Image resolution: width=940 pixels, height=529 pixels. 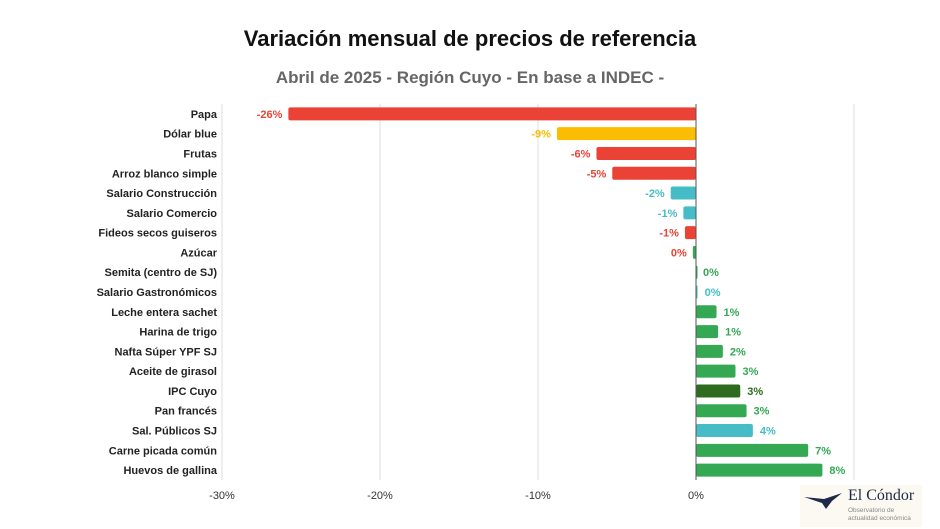 What do you see at coordinates (538, 496) in the screenshot?
I see `x-tick-label: -10%` at bounding box center [538, 496].